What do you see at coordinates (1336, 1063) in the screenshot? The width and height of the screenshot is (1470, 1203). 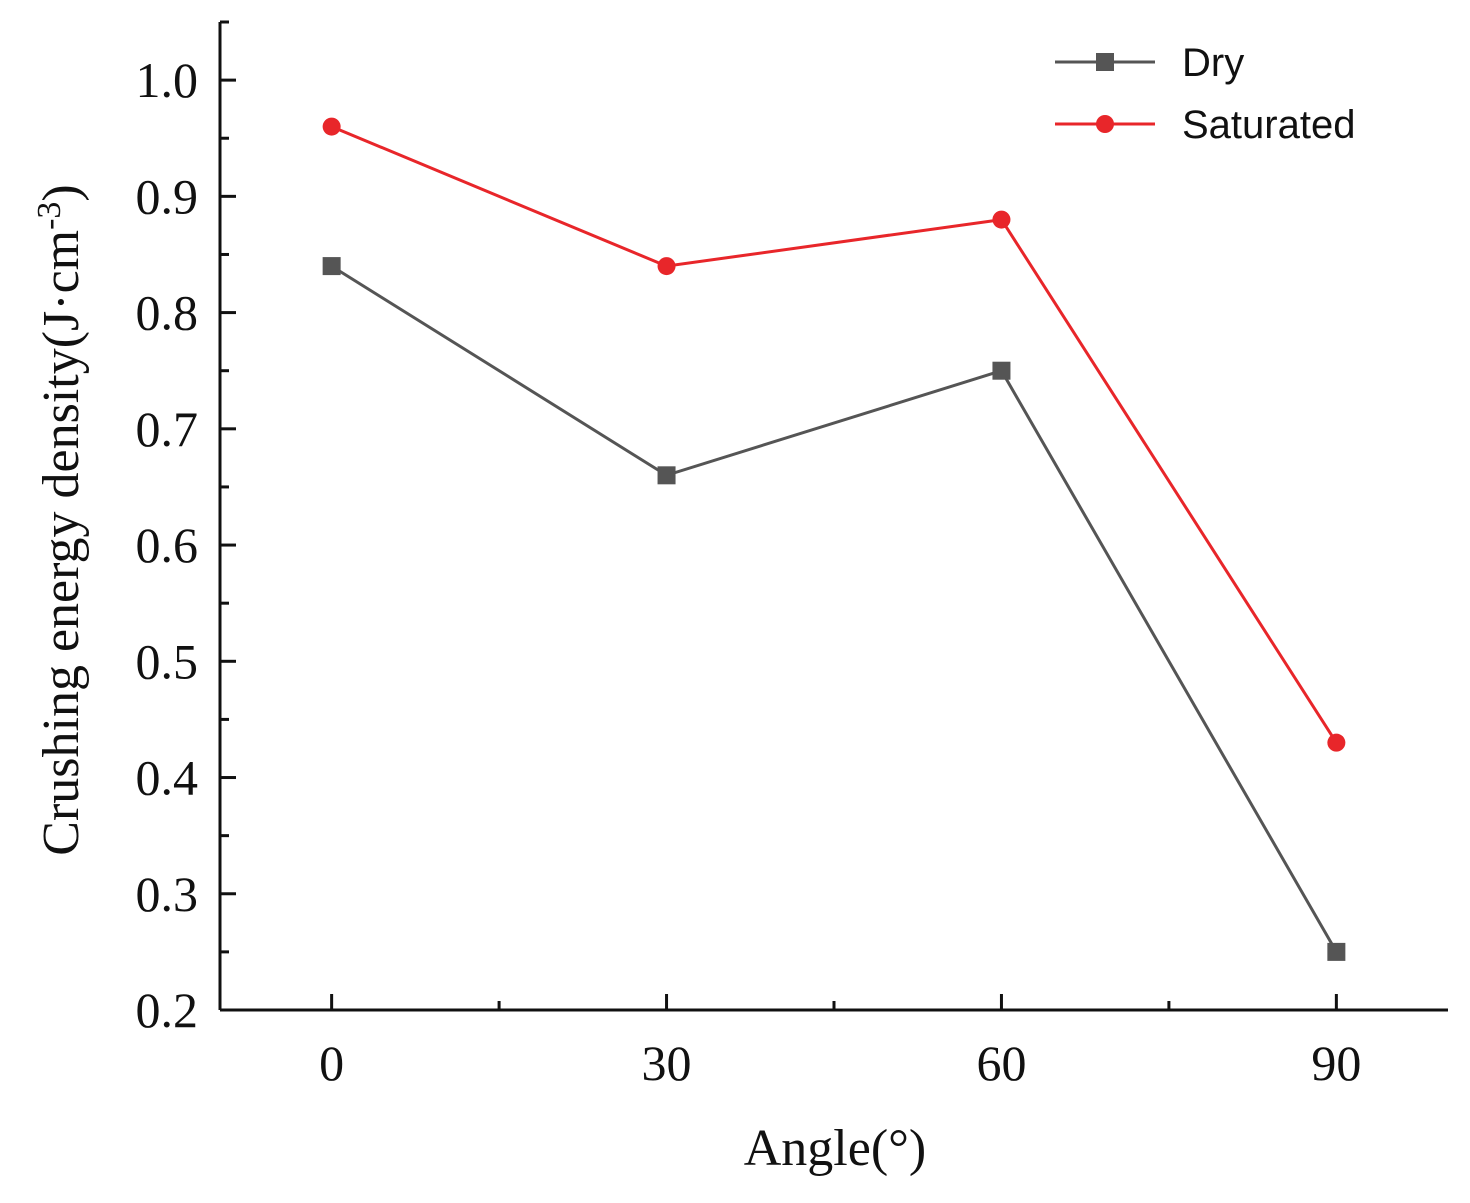 I see `x-tick-label: 90` at bounding box center [1336, 1063].